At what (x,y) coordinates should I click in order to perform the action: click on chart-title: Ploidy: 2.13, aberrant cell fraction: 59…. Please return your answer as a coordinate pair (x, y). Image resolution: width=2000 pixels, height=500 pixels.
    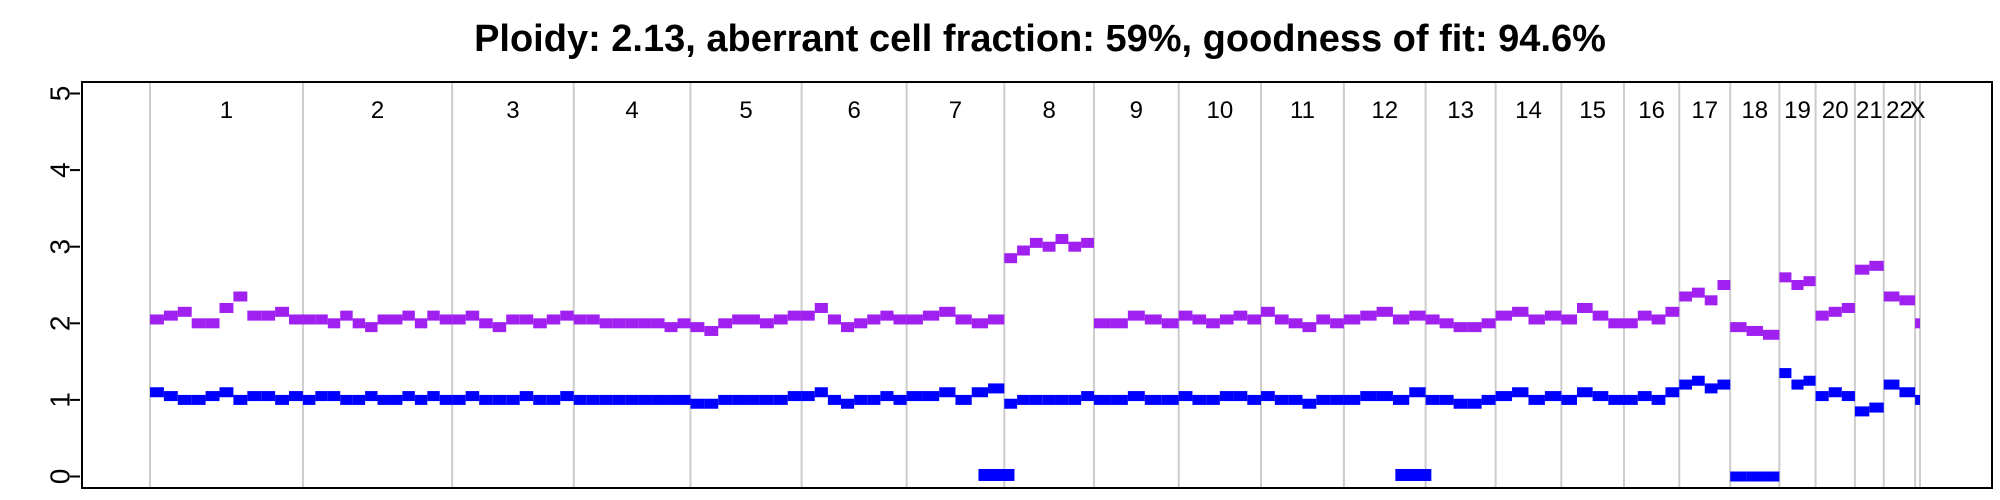
    Looking at the image, I should click on (1040, 39).